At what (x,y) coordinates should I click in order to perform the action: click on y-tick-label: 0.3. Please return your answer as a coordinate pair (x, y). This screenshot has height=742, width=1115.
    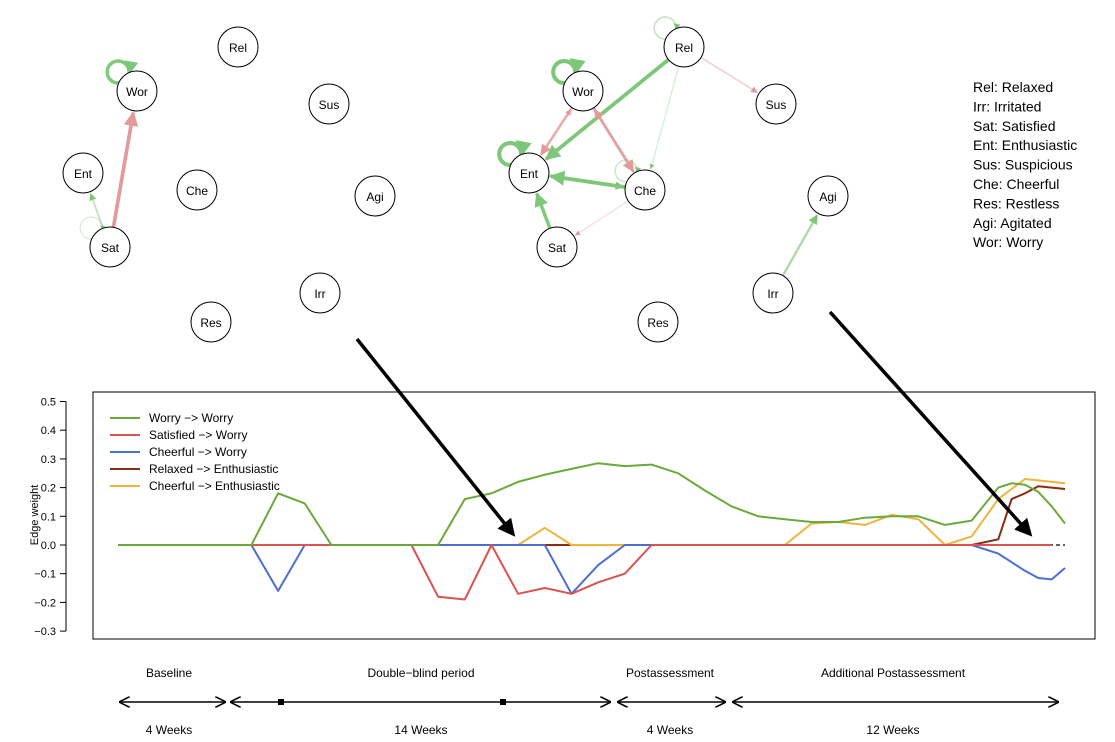
    Looking at the image, I should click on (48, 460).